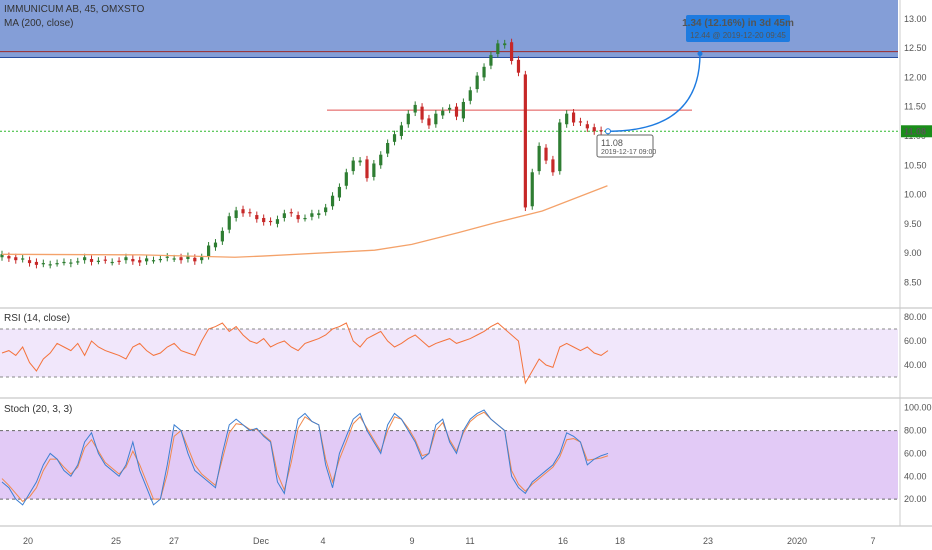 This screenshot has width=932, height=550. Describe the element at coordinates (700, 54) in the screenshot. I see `projection-target-dot` at that location.